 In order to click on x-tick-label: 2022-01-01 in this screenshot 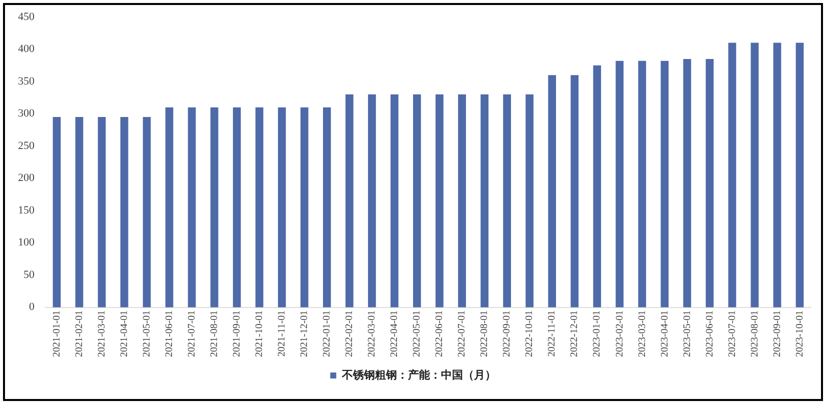, I will do `click(327, 334)`.